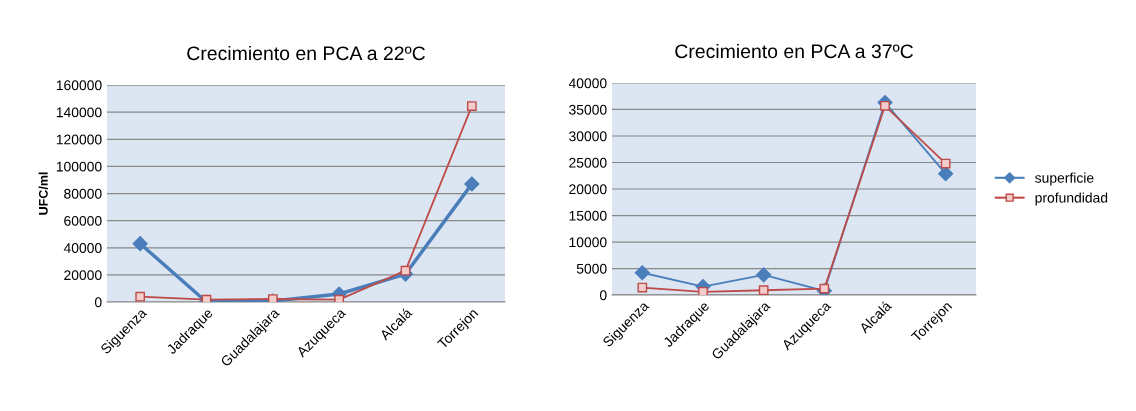 Image resolution: width=1136 pixels, height=411 pixels. Describe the element at coordinates (1071, 199) in the screenshot. I see `legend-label: profundidad` at that location.